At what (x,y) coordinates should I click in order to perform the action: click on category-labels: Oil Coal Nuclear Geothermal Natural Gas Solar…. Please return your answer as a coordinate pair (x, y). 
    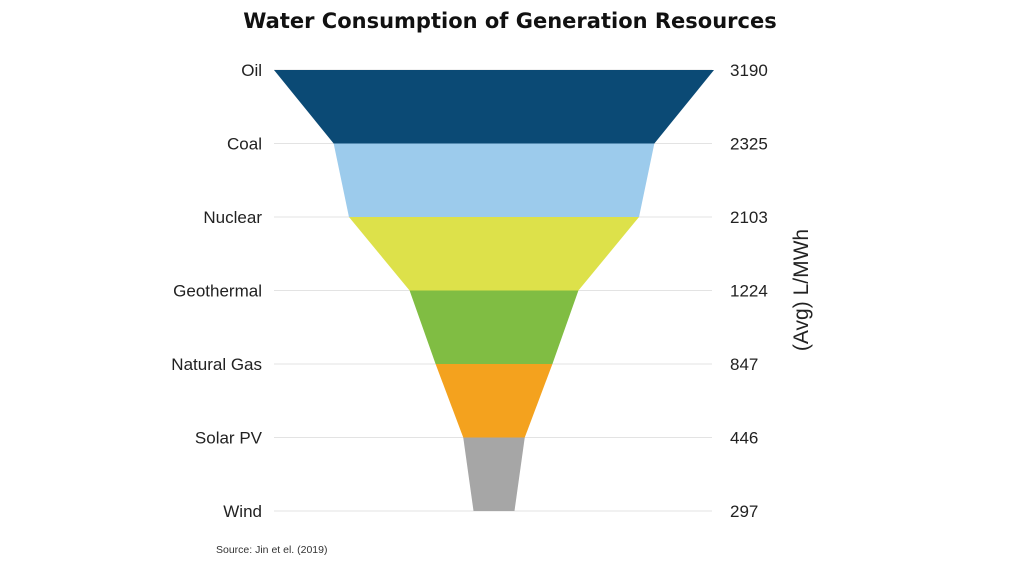
    Looking at the image, I should click on (216, 291).